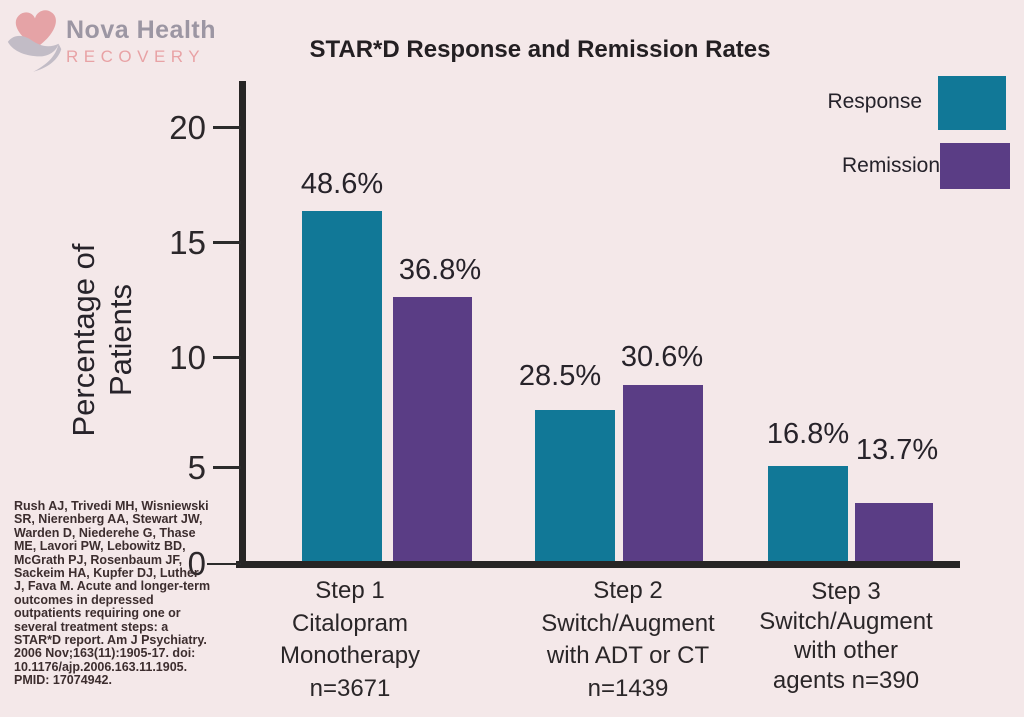  What do you see at coordinates (575, 485) in the screenshot?
I see `bar-step2-response` at bounding box center [575, 485].